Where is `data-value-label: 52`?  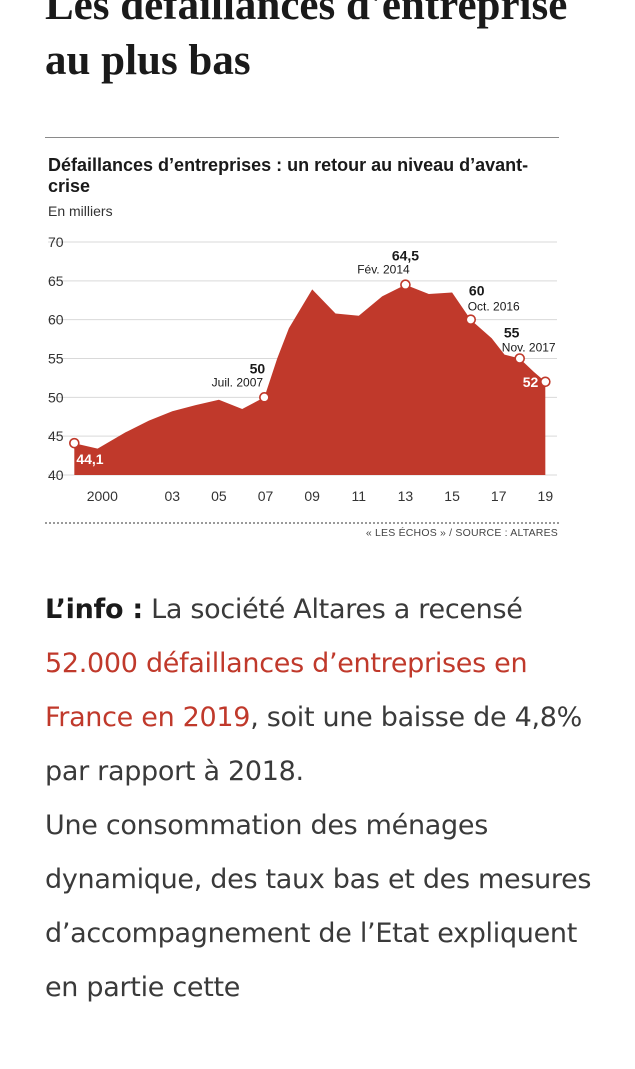
data-value-label: 52 is located at coordinates (531, 382).